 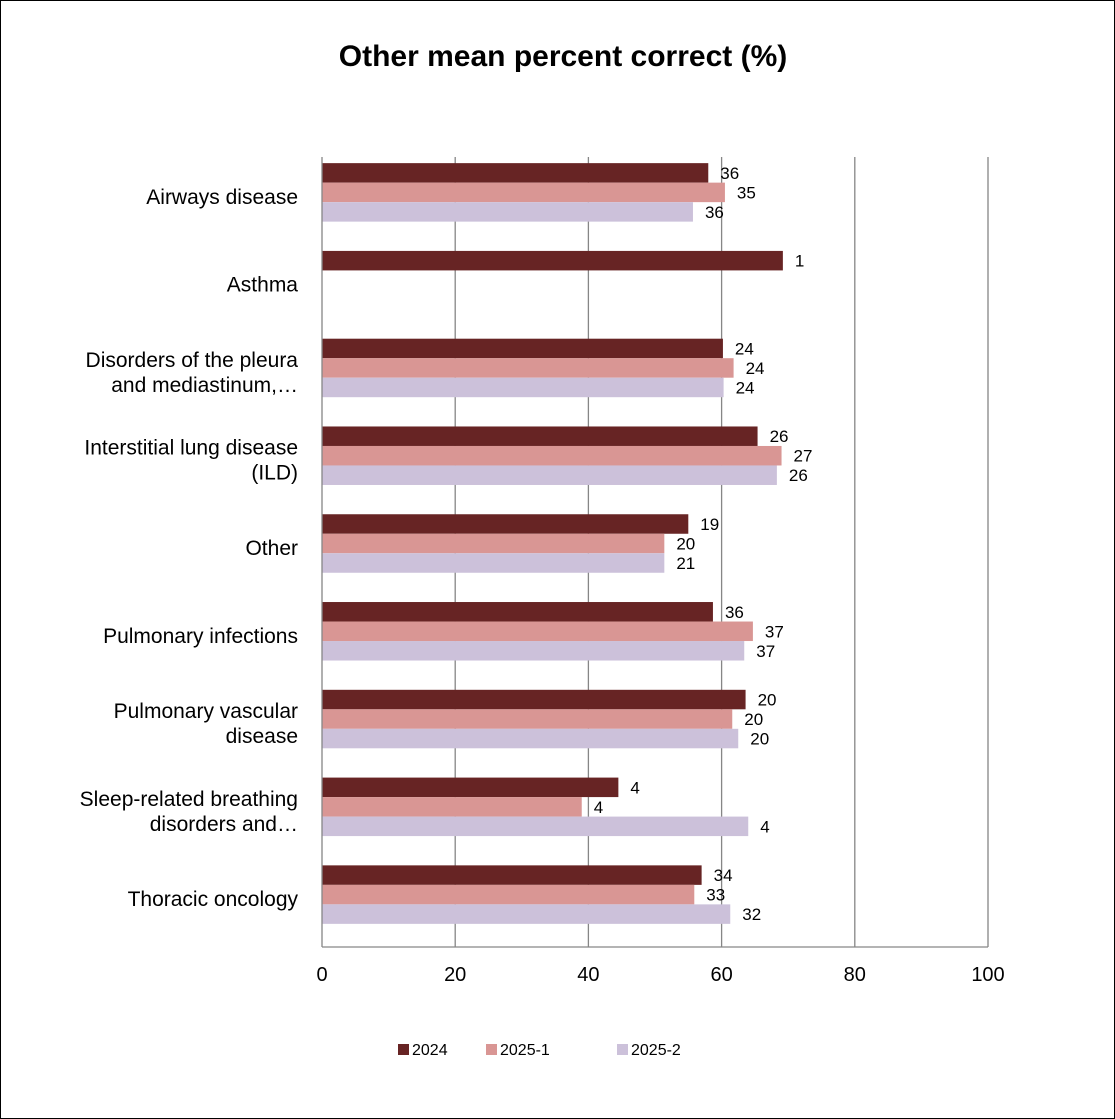 What do you see at coordinates (753, 719) in the screenshot?
I see `data-label-2025-1-6: 20` at bounding box center [753, 719].